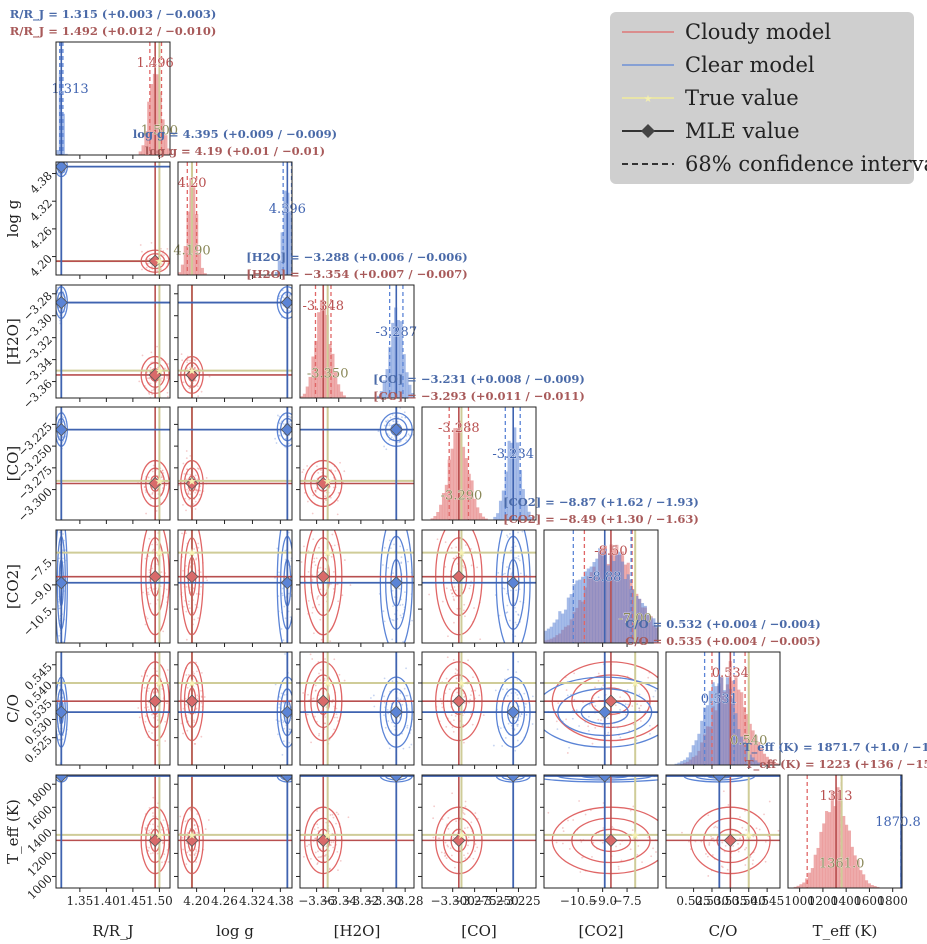 Image resolution: width=927 pixels, height=944 pixels. What do you see at coordinates (513, 454) in the screenshot?
I see `clear-value-label: -3.234` at bounding box center [513, 454].